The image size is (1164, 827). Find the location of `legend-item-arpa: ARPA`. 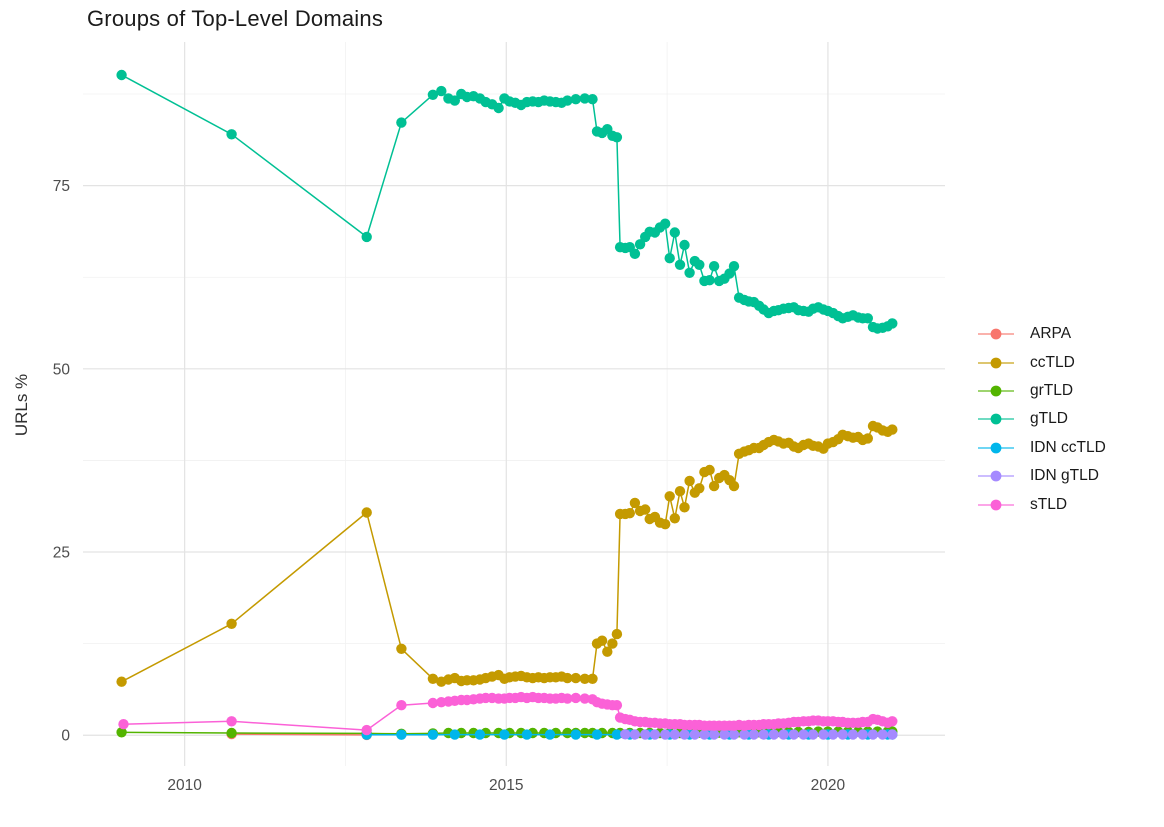

legend-item-arpa: ARPA is located at coordinates (1041, 334).